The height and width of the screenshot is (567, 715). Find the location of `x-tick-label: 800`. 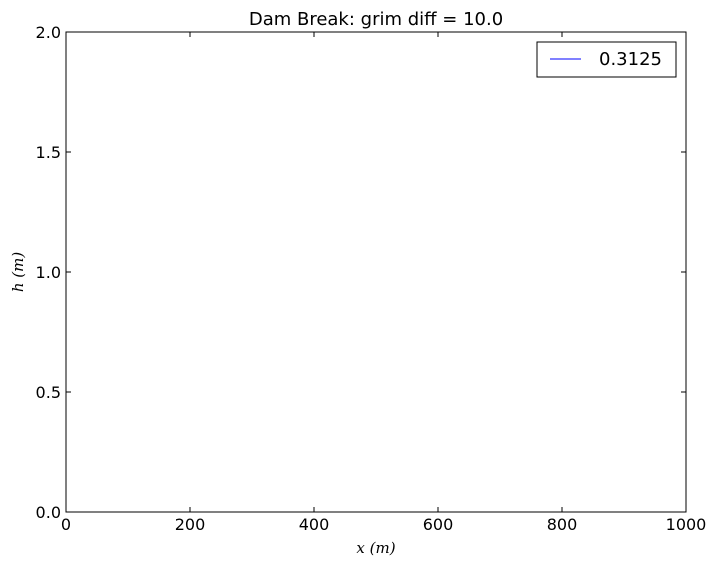

x-tick-label: 800 is located at coordinates (562, 524).